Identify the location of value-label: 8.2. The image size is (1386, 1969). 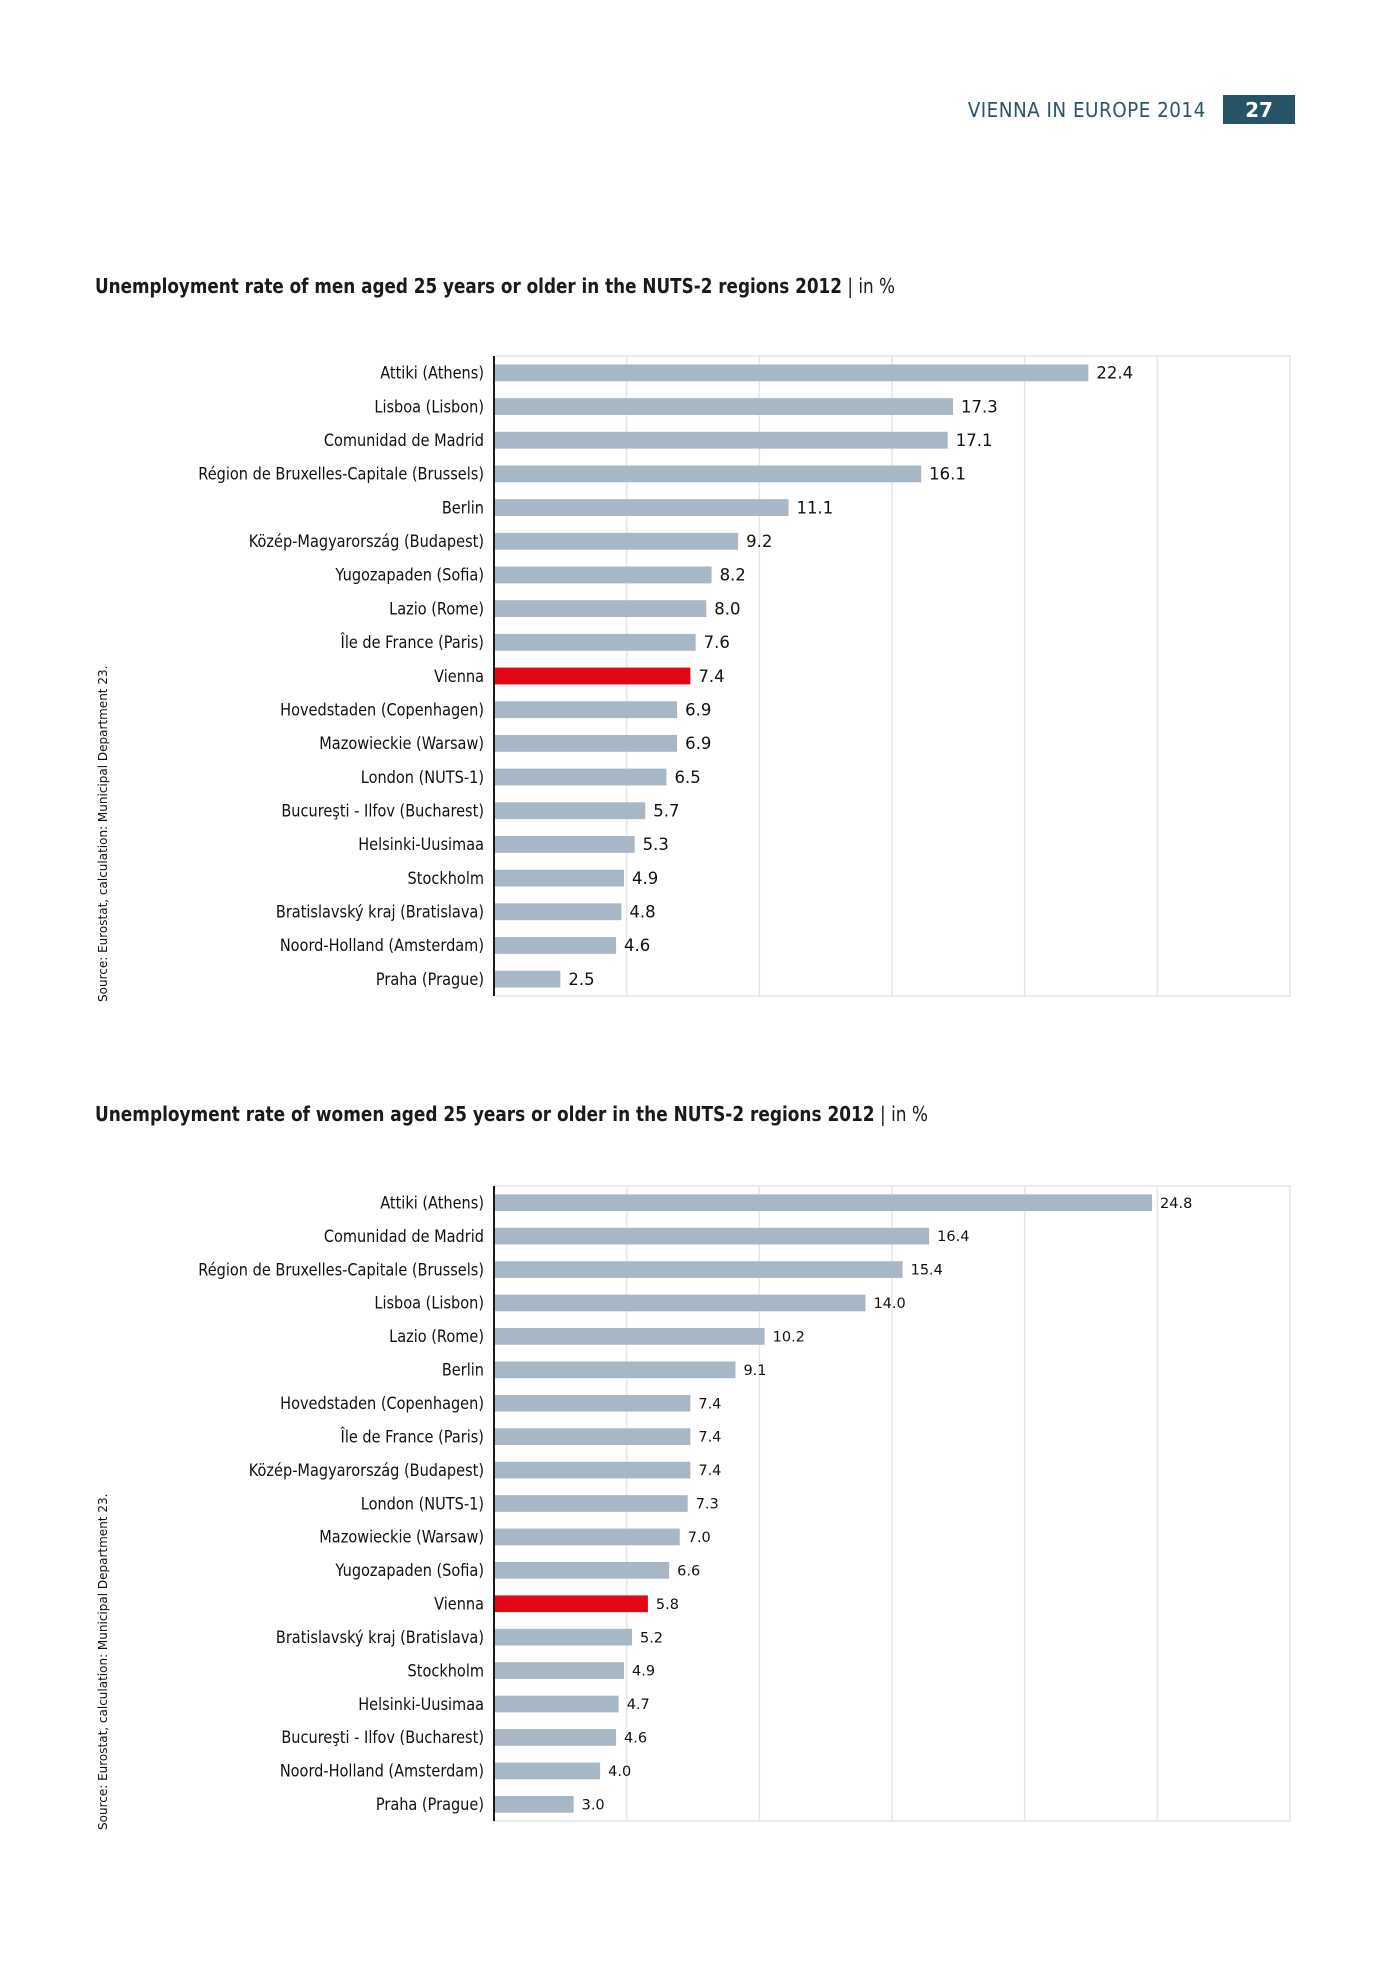
(733, 575).